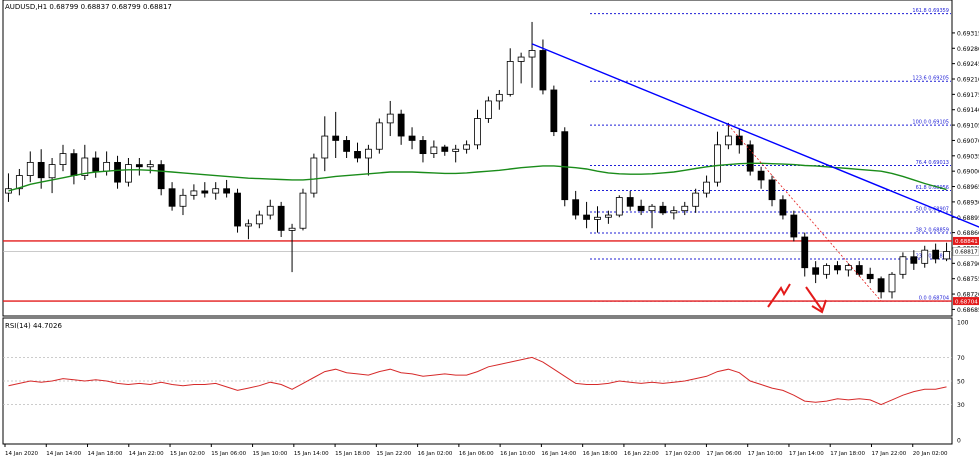 The height and width of the screenshot is (464, 979). I want to click on time-axis-label: 15 Jan 06:00, so click(228, 454).